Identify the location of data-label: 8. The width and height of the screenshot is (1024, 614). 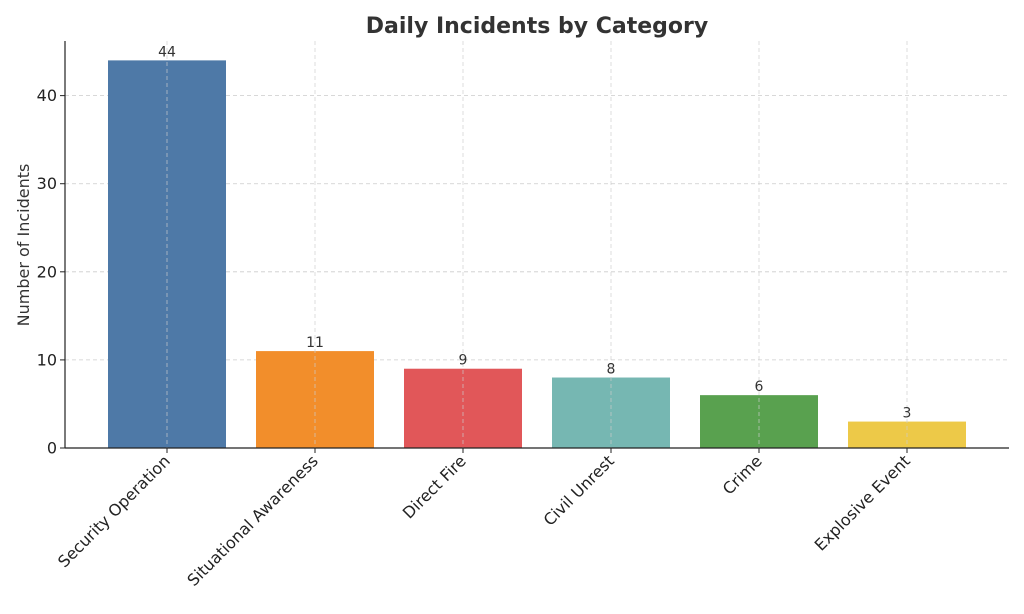
(611, 370).